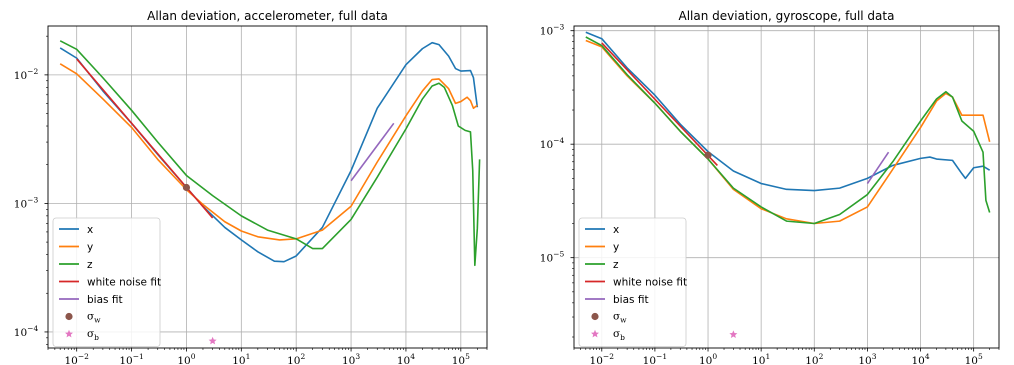 This screenshot has height=365, width=1014. I want to click on chart-title: Allan deviation, gyroscope, full data, so click(787, 16).